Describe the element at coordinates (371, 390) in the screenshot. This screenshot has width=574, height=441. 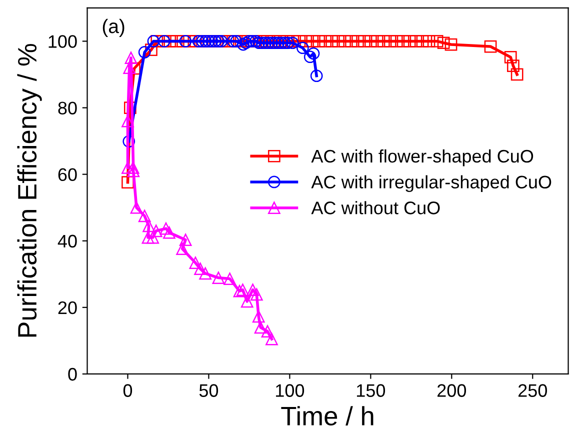
I see `x-tick-label: 150` at that location.